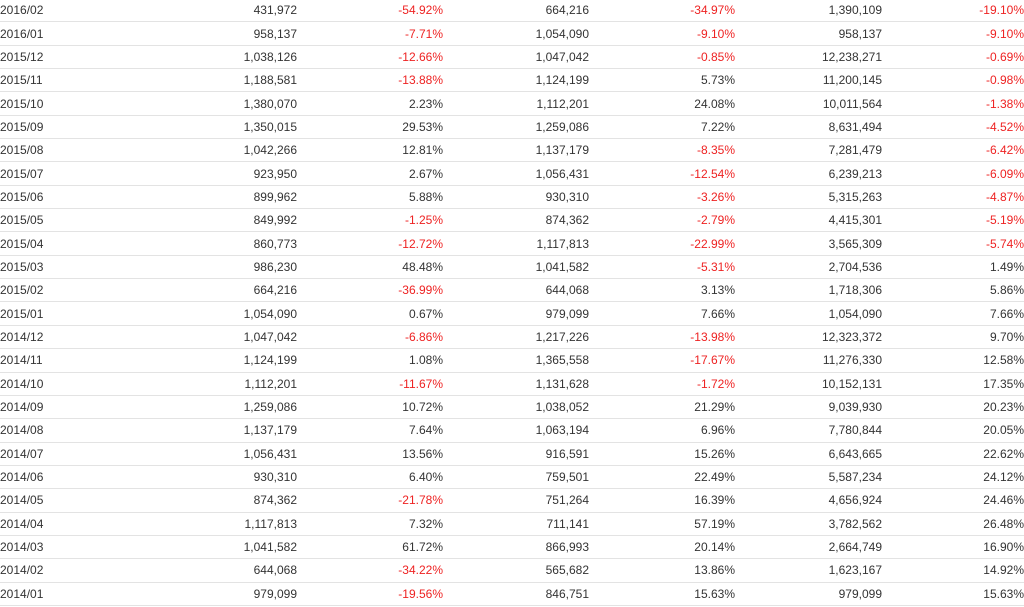 This screenshot has width=1024, height=607. What do you see at coordinates (953, 570) in the screenshot?
I see `cumulative-change-cell: 14.92%` at bounding box center [953, 570].